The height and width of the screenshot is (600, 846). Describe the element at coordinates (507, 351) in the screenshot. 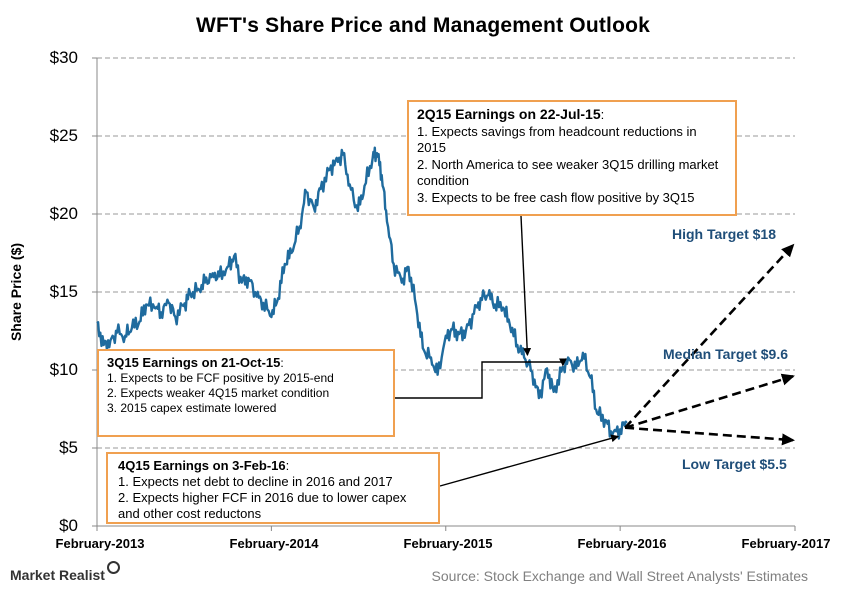

I see `annotation-connectors` at that location.